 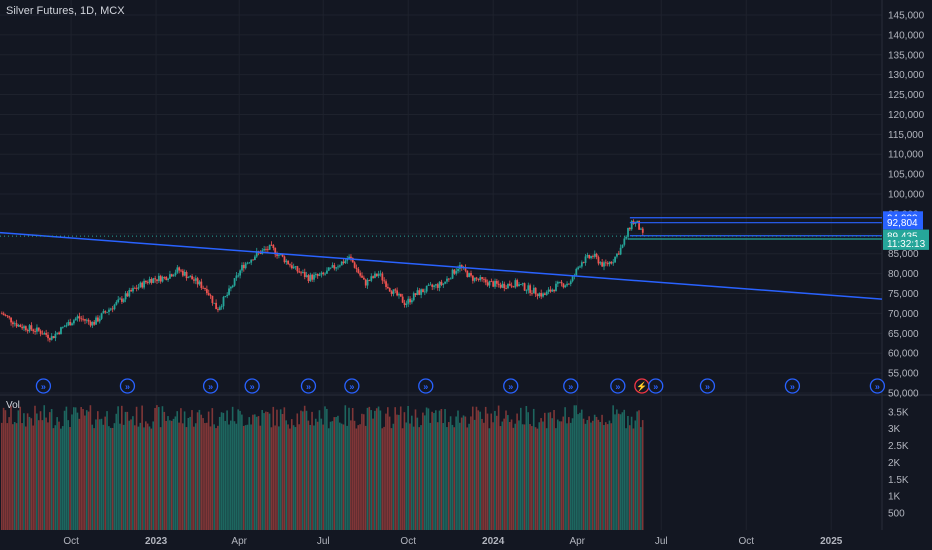 I want to click on event-icon-glyph: ⚡, so click(x=641, y=387).